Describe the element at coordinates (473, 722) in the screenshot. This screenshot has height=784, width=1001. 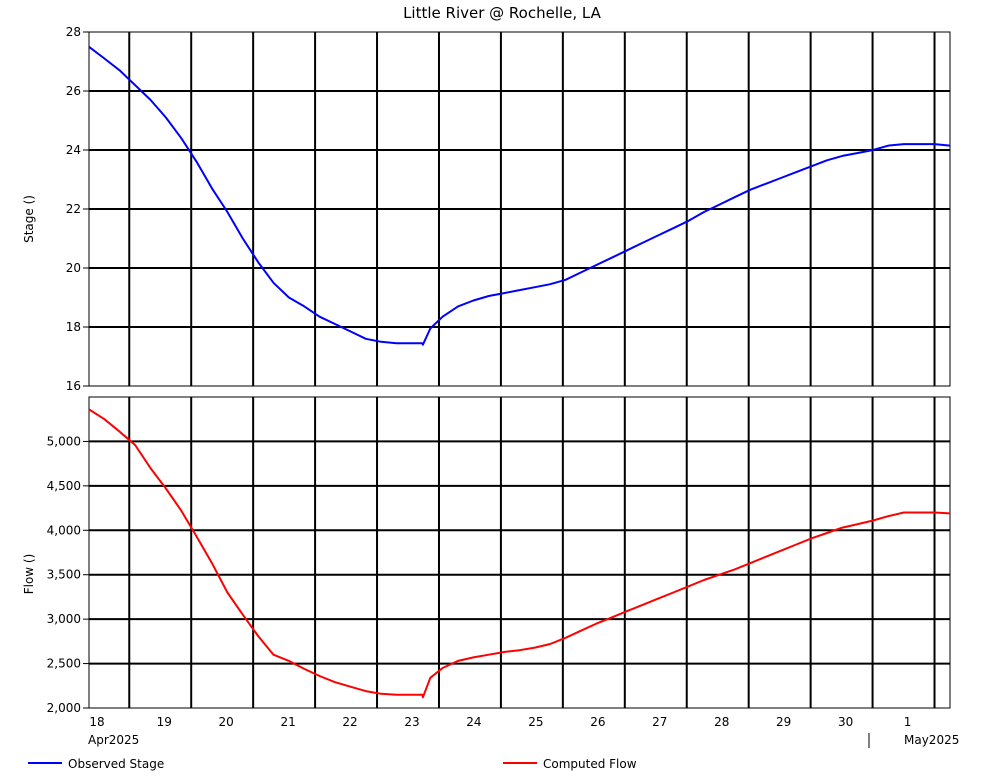
I see `x-tick-label: 24` at that location.